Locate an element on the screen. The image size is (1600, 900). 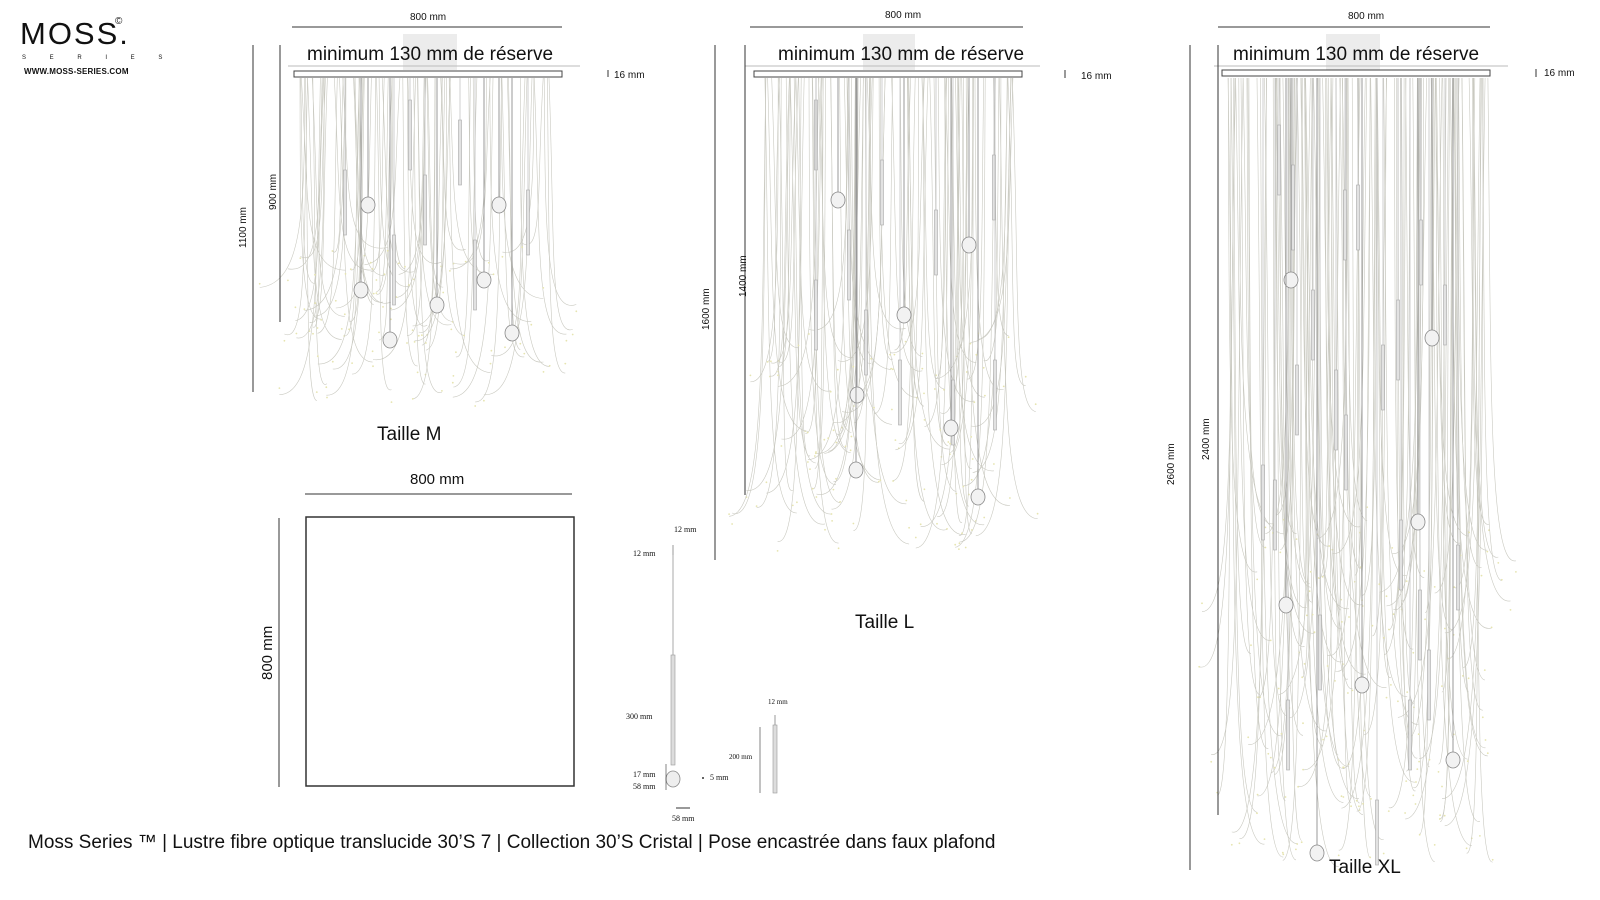
ceiling-box-l is located at coordinates (889, 52).